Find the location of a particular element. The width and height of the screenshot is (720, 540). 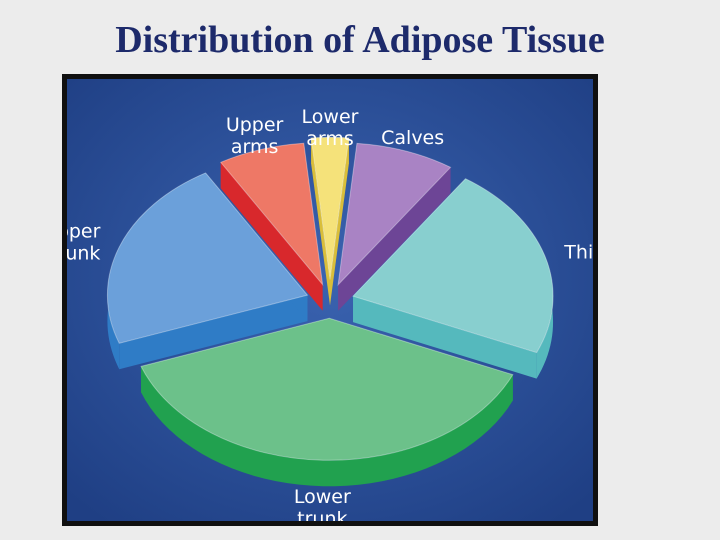

label-calves: Calves is located at coordinates (412, 138).